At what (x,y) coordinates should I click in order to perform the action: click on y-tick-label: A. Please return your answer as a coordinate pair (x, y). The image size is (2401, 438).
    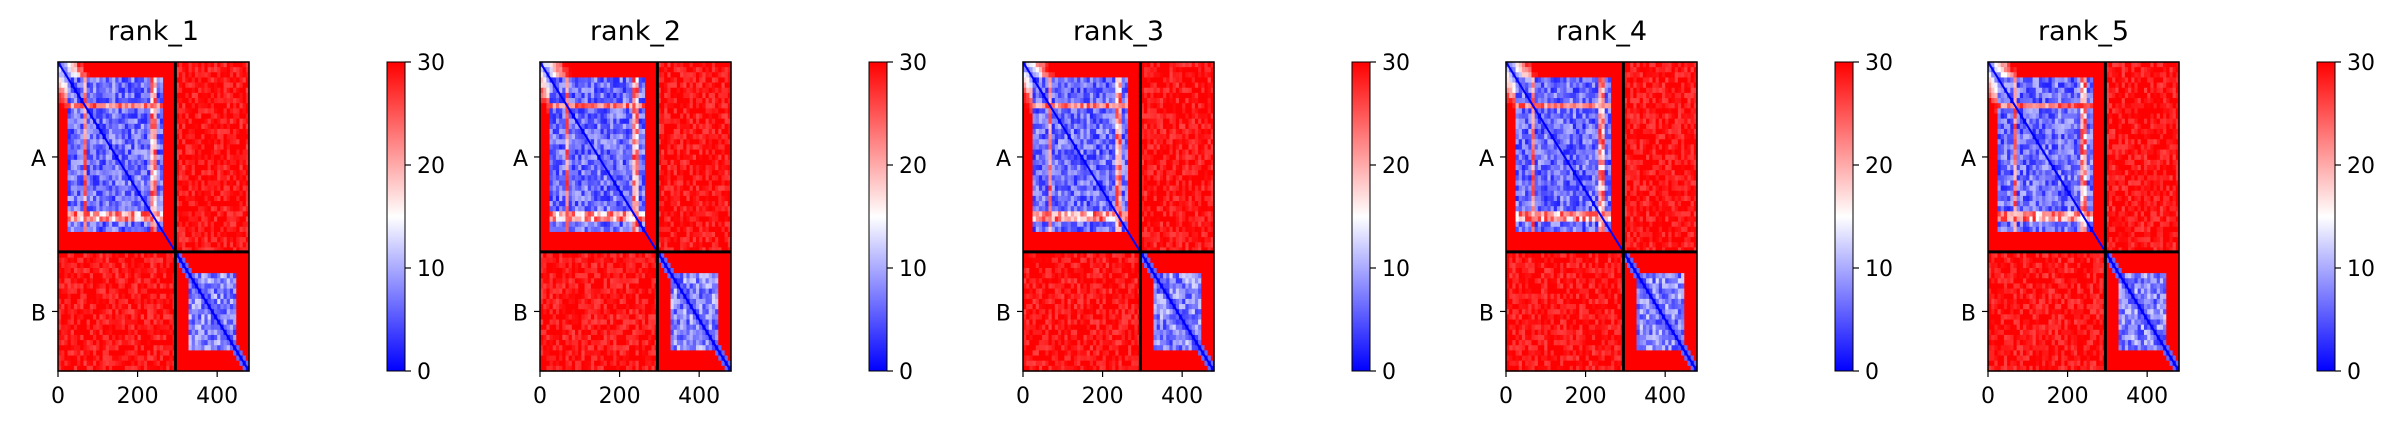
    Looking at the image, I should click on (38, 159).